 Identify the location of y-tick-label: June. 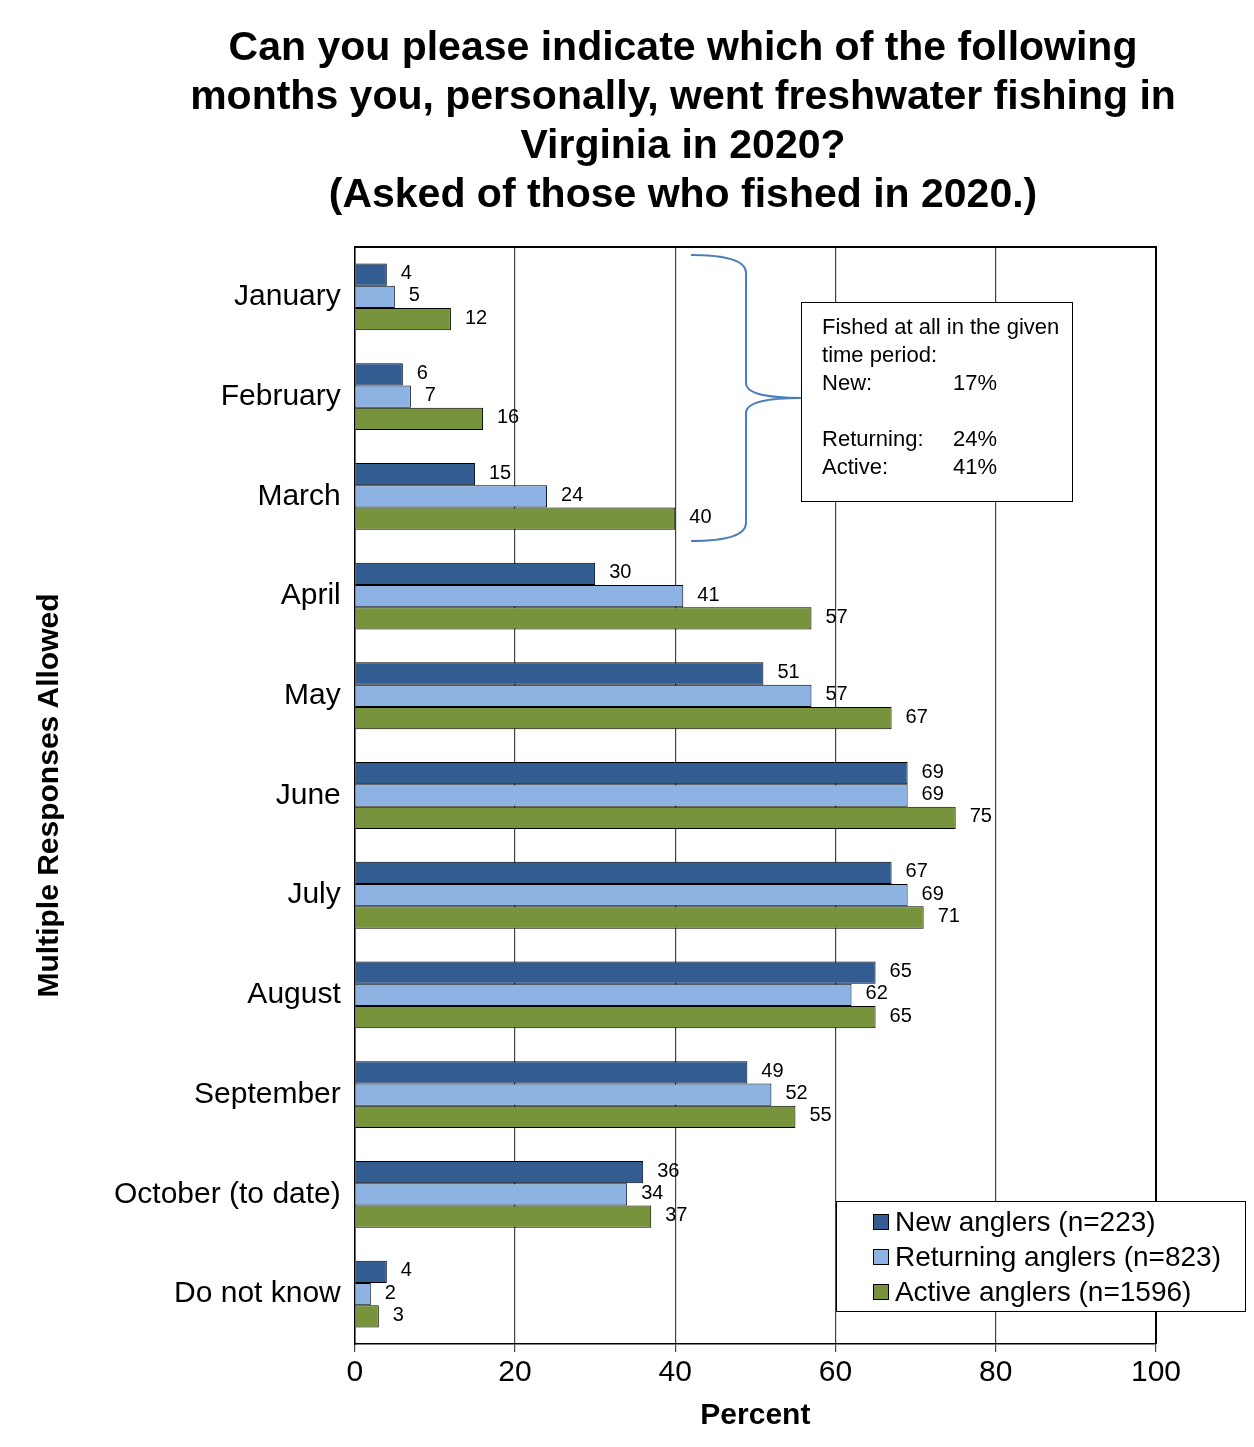
(308, 793).